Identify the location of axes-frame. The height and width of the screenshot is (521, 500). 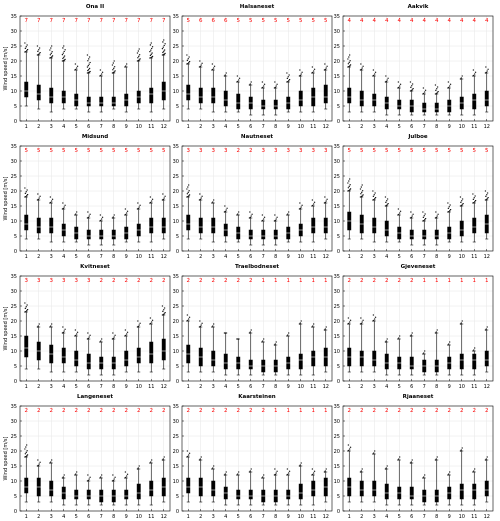
(95, 68).